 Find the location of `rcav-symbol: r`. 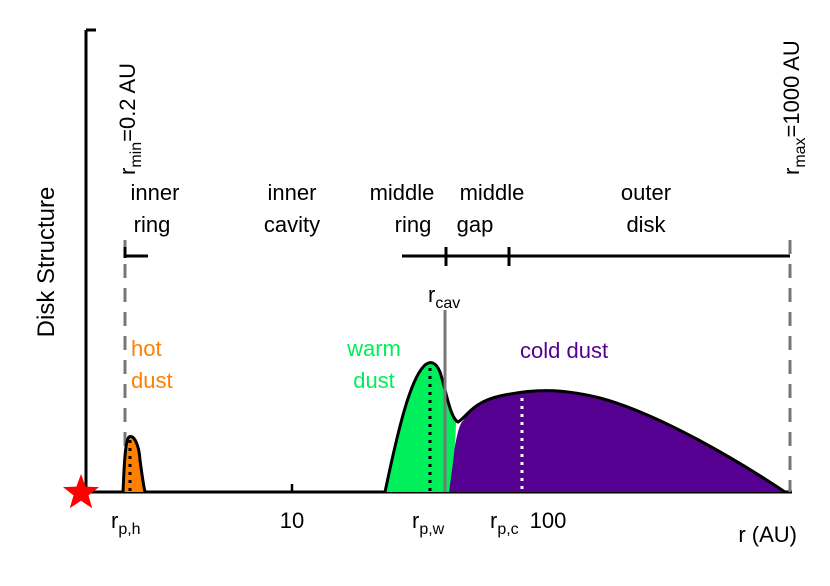

rcav-symbol: r is located at coordinates (431, 294).